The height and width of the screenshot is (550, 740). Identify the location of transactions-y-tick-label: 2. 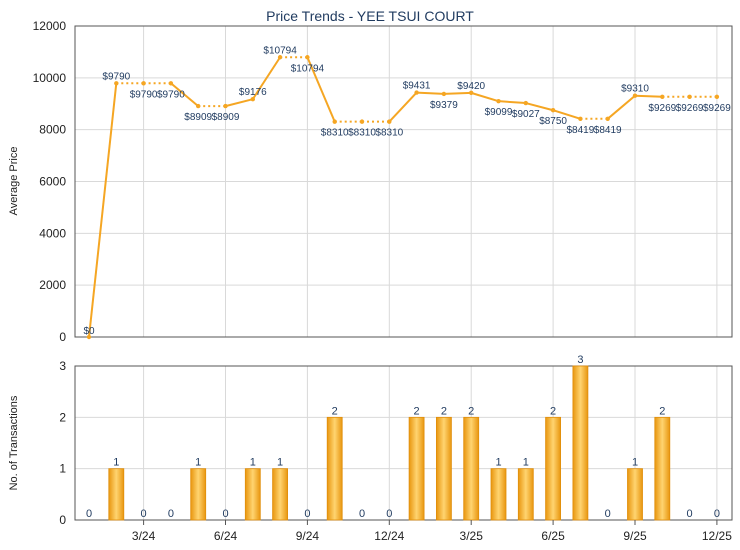
(62, 417).